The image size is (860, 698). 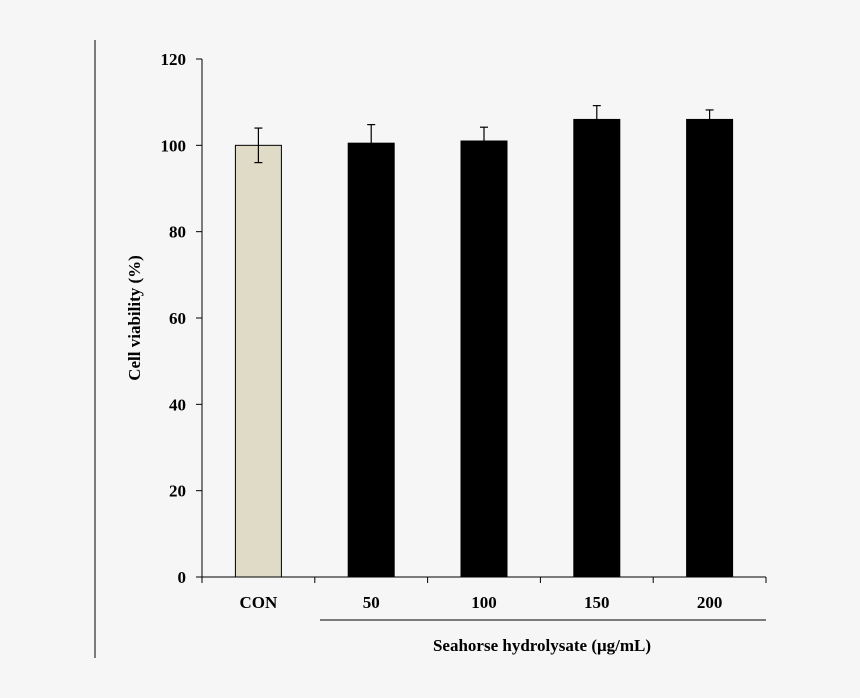 What do you see at coordinates (174, 59) in the screenshot?
I see `y-tick-label: 120` at bounding box center [174, 59].